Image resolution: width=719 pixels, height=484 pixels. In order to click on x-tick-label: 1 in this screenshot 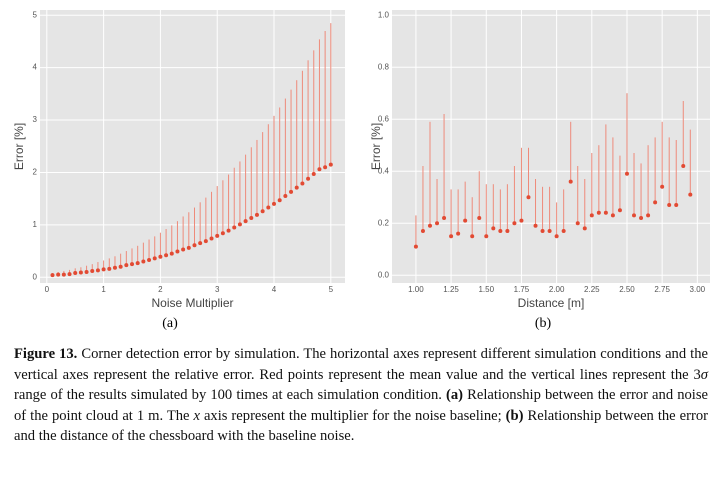, I will do `click(103, 289)`.